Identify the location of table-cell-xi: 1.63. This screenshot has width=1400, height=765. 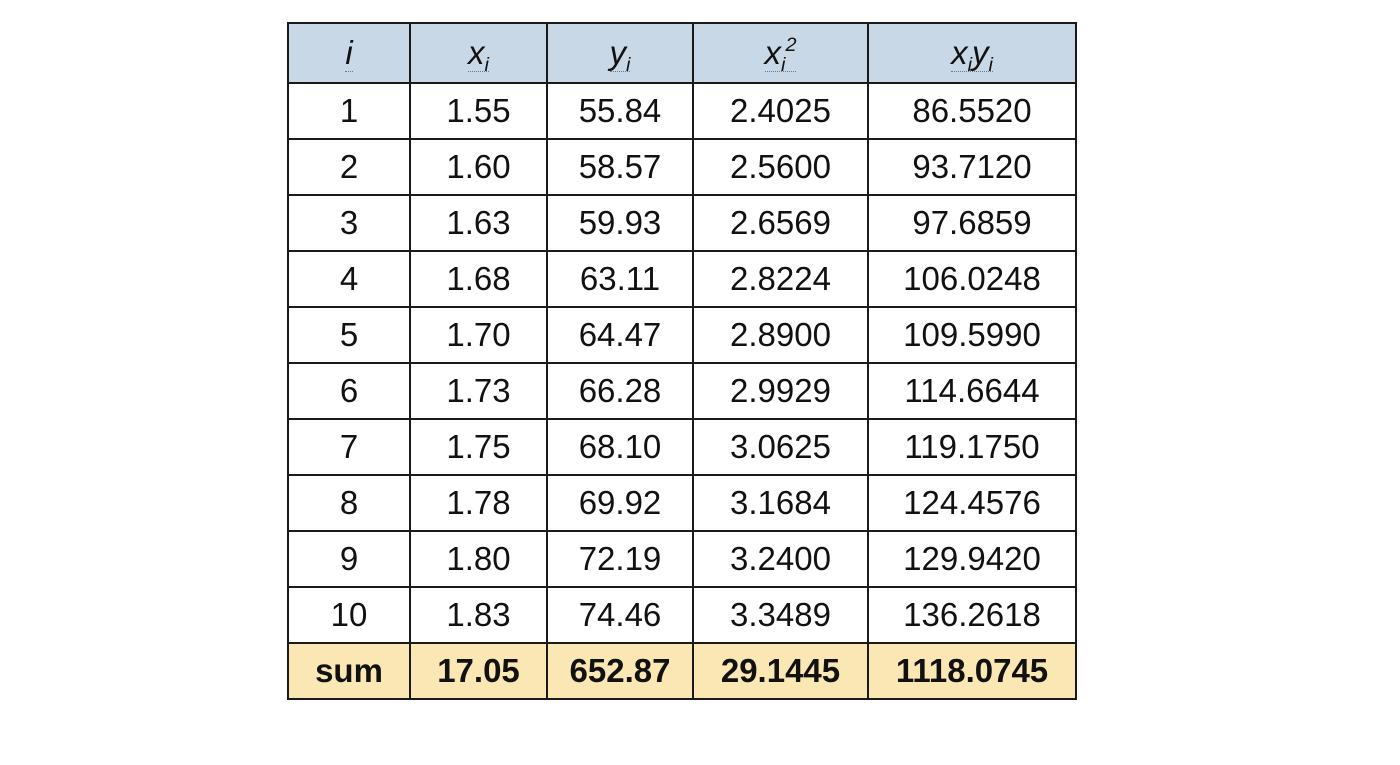
(478, 223).